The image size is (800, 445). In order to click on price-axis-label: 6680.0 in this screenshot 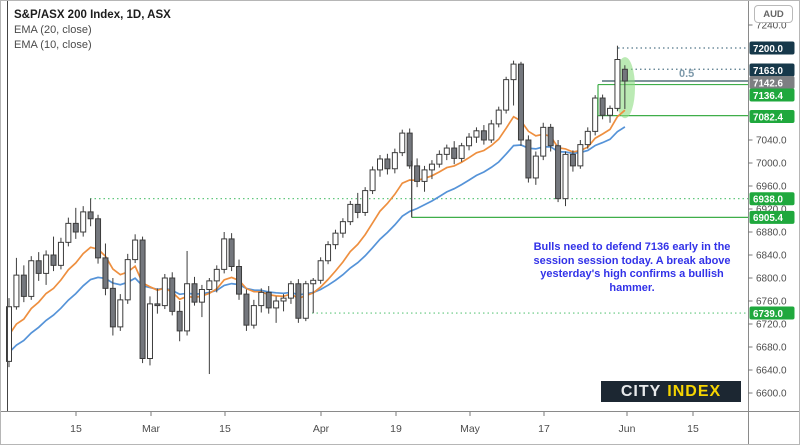, I will do `click(771, 348)`.